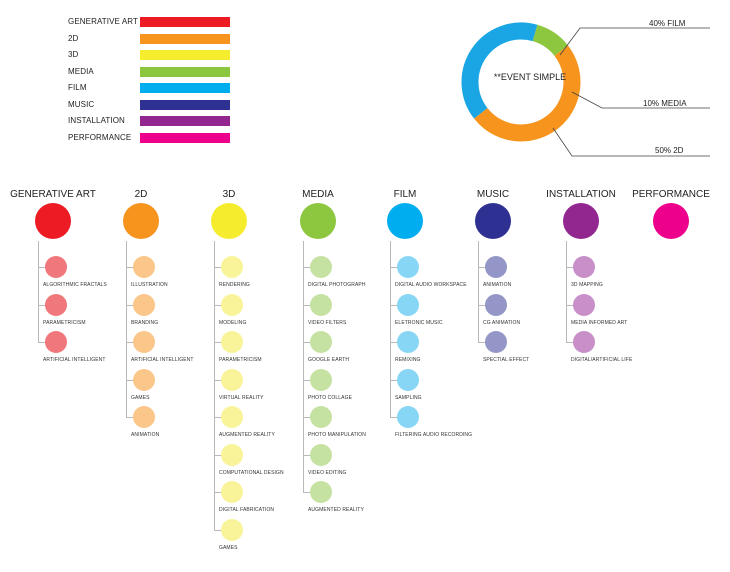 This screenshot has width=730, height=572. What do you see at coordinates (506, 360) in the screenshot?
I see `subcategory-label: SPECTIAL EFFECT` at bounding box center [506, 360].